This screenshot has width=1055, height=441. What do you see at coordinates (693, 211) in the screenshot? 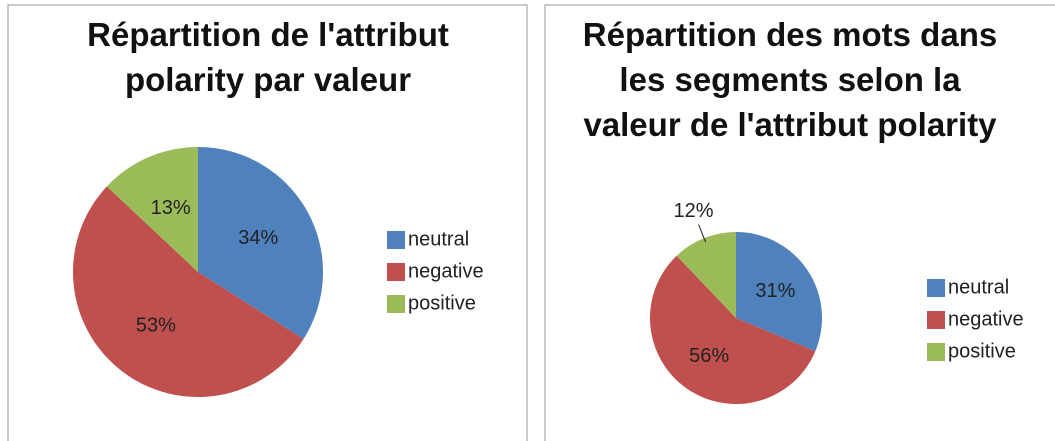
I see `data-label: 12%` at bounding box center [693, 211].